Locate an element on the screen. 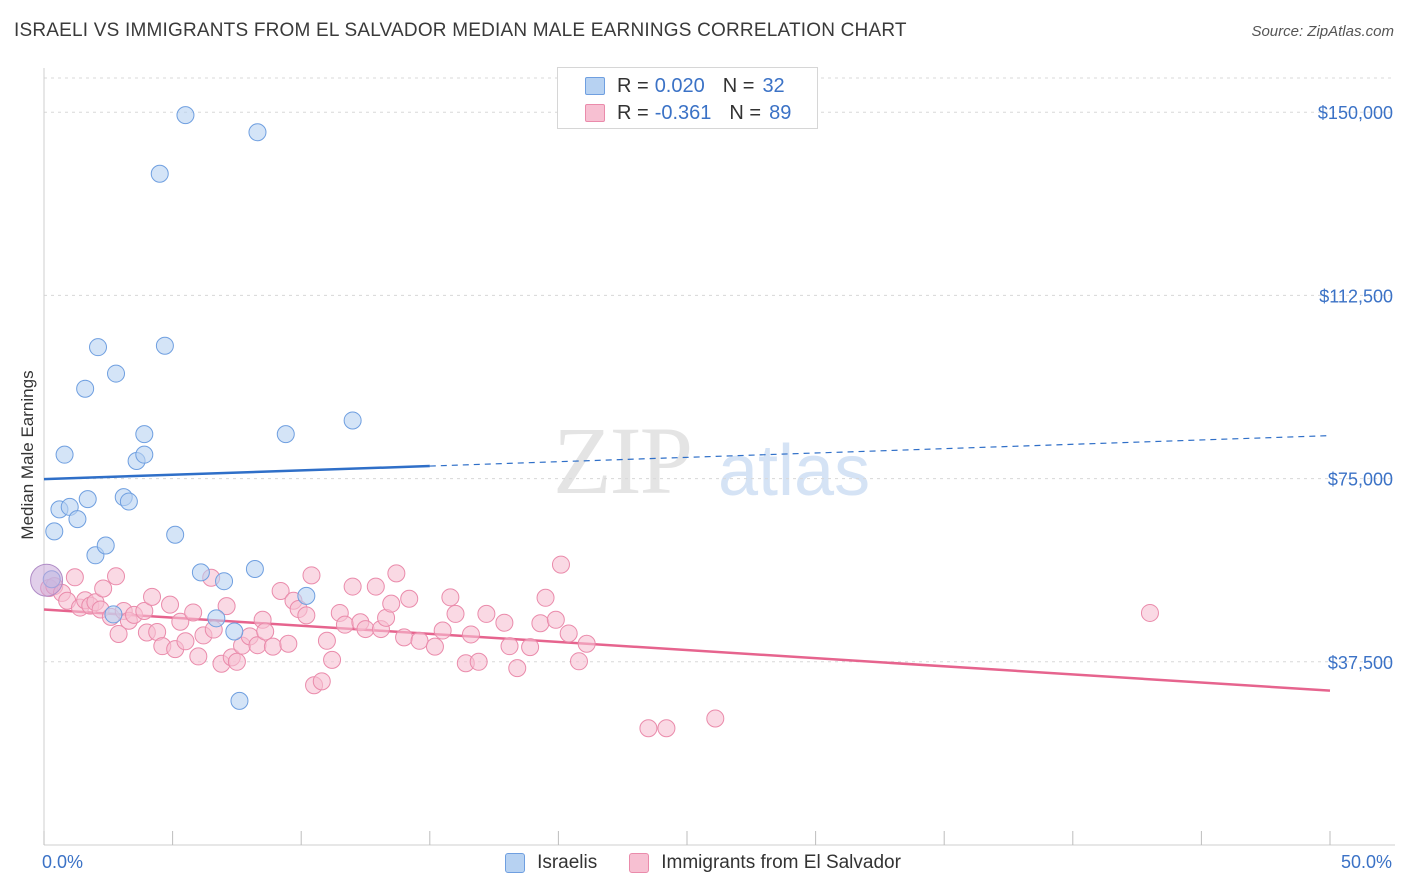 This screenshot has width=1406, height=892. israelis-trend-extension is located at coordinates (880, 451).